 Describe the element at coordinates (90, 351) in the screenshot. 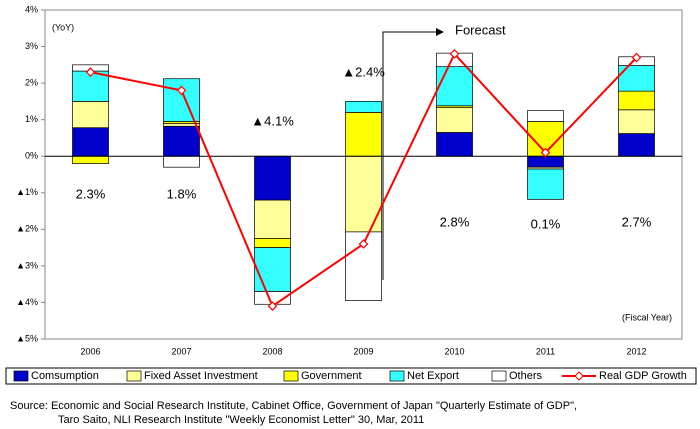

I see `x-tick-label: 2006` at that location.